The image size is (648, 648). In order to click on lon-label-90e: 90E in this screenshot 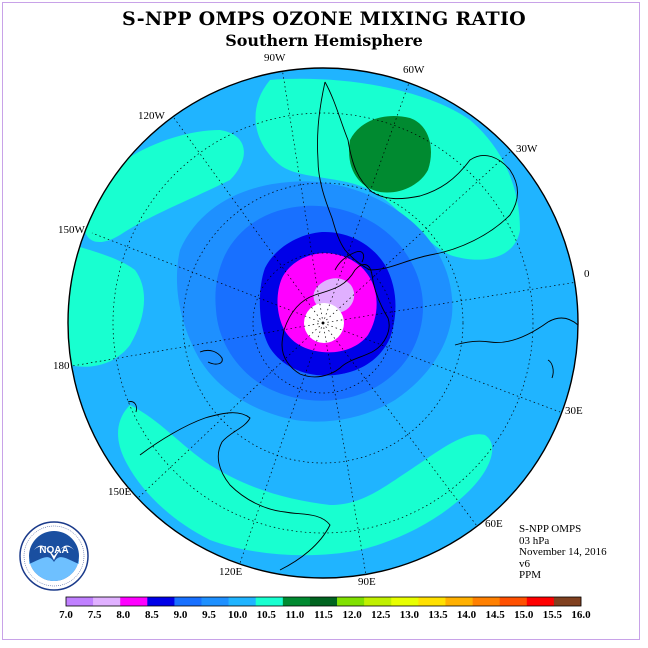, I will do `click(367, 582)`.